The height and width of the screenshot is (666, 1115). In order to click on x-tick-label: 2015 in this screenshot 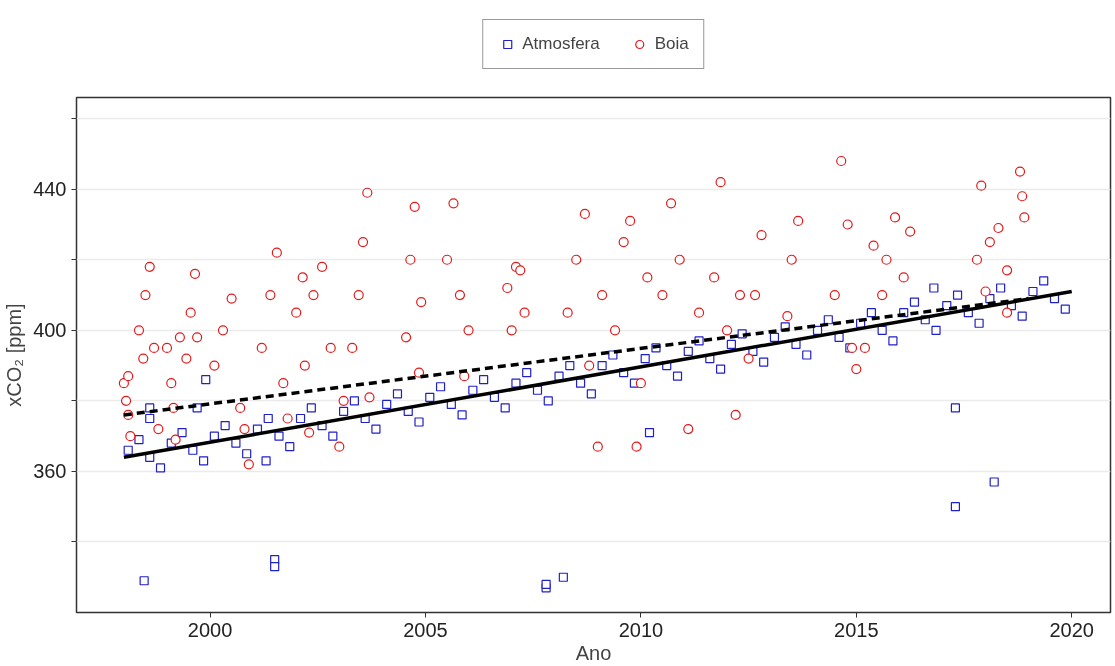, I will do `click(856, 629)`.